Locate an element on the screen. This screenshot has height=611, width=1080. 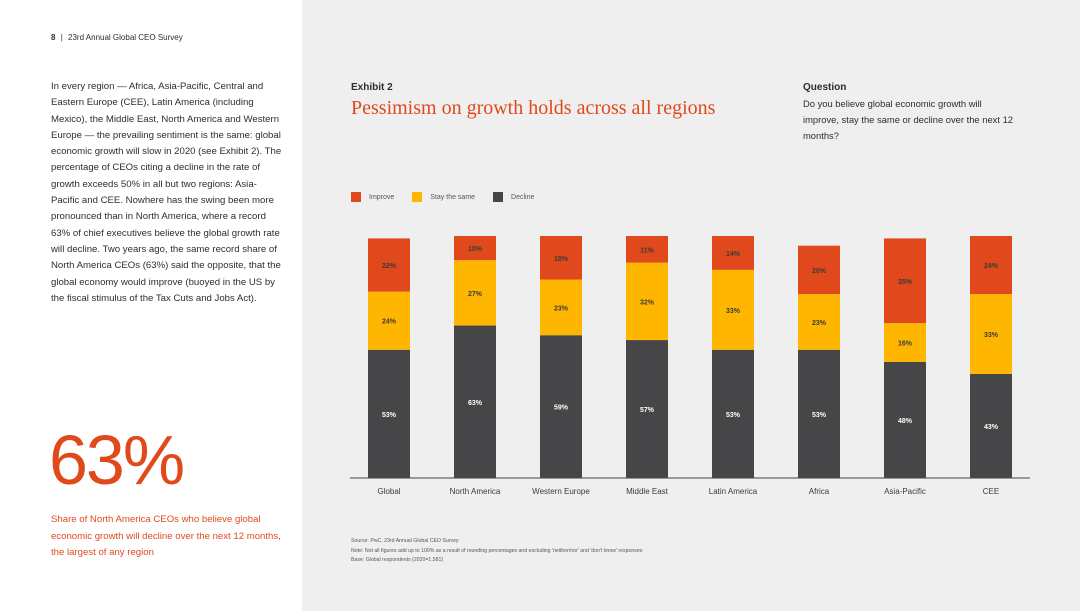
bar-africa-improve is located at coordinates (819, 270).